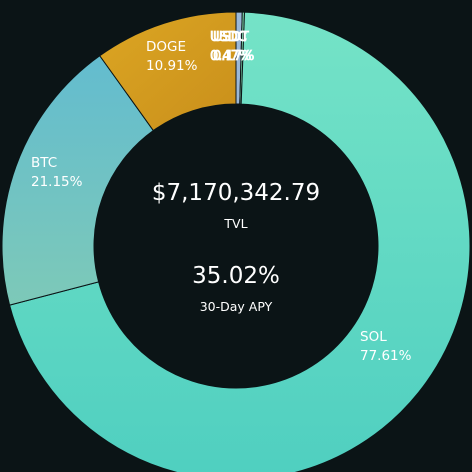  Describe the element at coordinates (236, 306) in the screenshot. I see `apy-label: 30-Day APY` at that location.